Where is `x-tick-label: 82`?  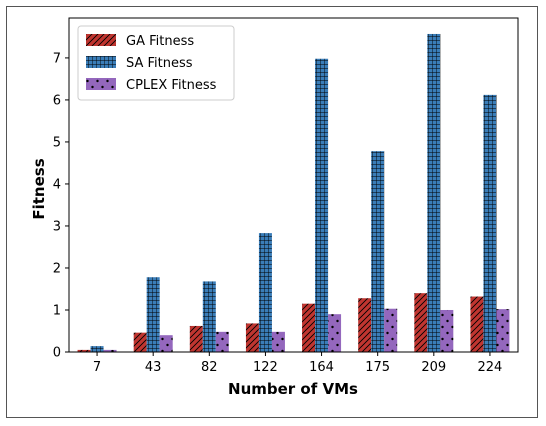 x-tick-label: 82 is located at coordinates (209, 367).